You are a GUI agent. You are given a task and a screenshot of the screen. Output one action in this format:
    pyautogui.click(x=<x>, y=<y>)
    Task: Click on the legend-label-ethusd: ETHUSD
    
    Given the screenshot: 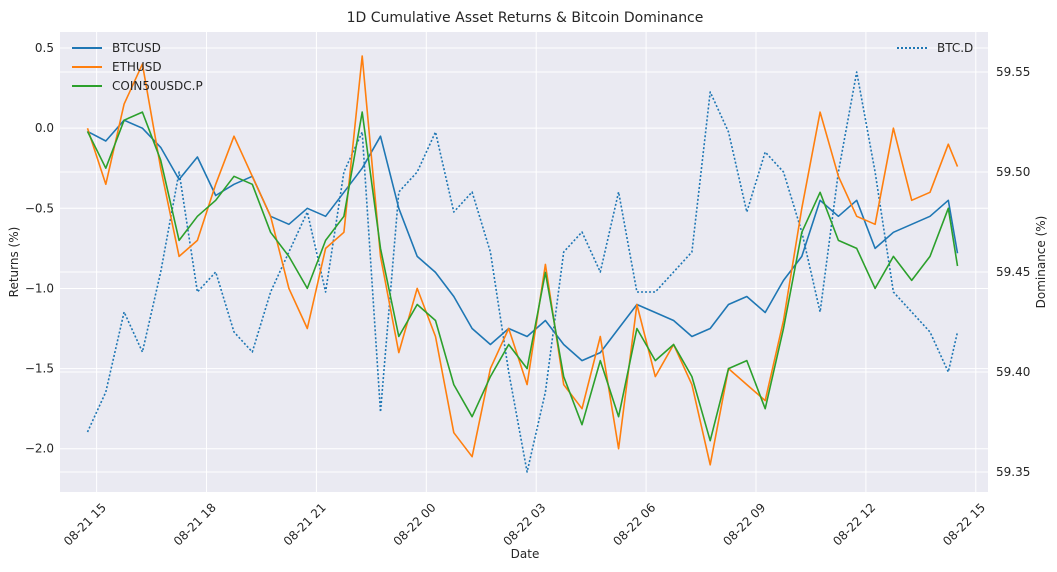 What is the action you would take?
    pyautogui.click(x=137, y=67)
    